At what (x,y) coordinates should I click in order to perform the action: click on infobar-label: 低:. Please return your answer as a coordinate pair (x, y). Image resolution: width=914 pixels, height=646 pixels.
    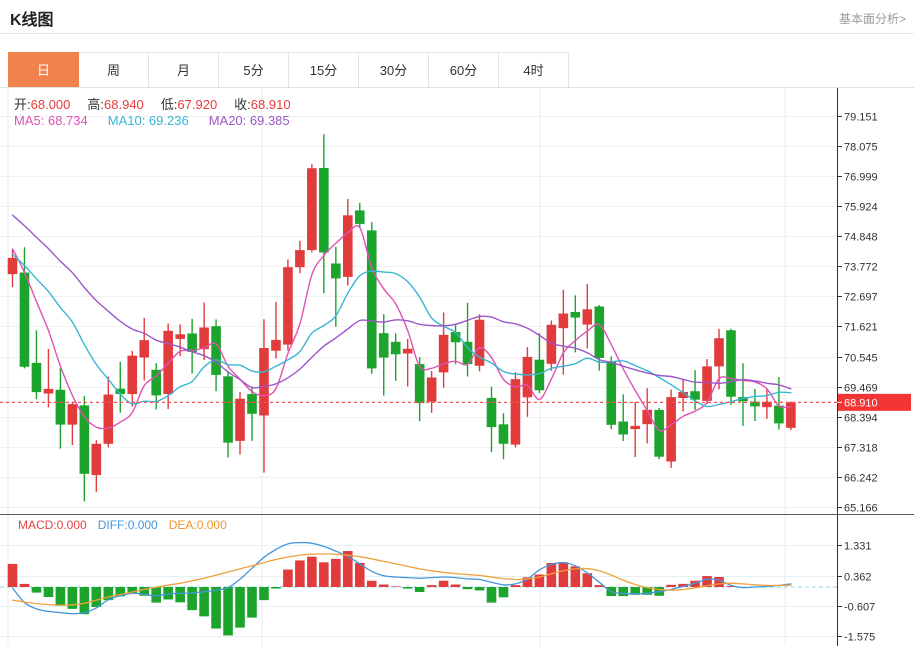
    Looking at the image, I should click on (169, 104).